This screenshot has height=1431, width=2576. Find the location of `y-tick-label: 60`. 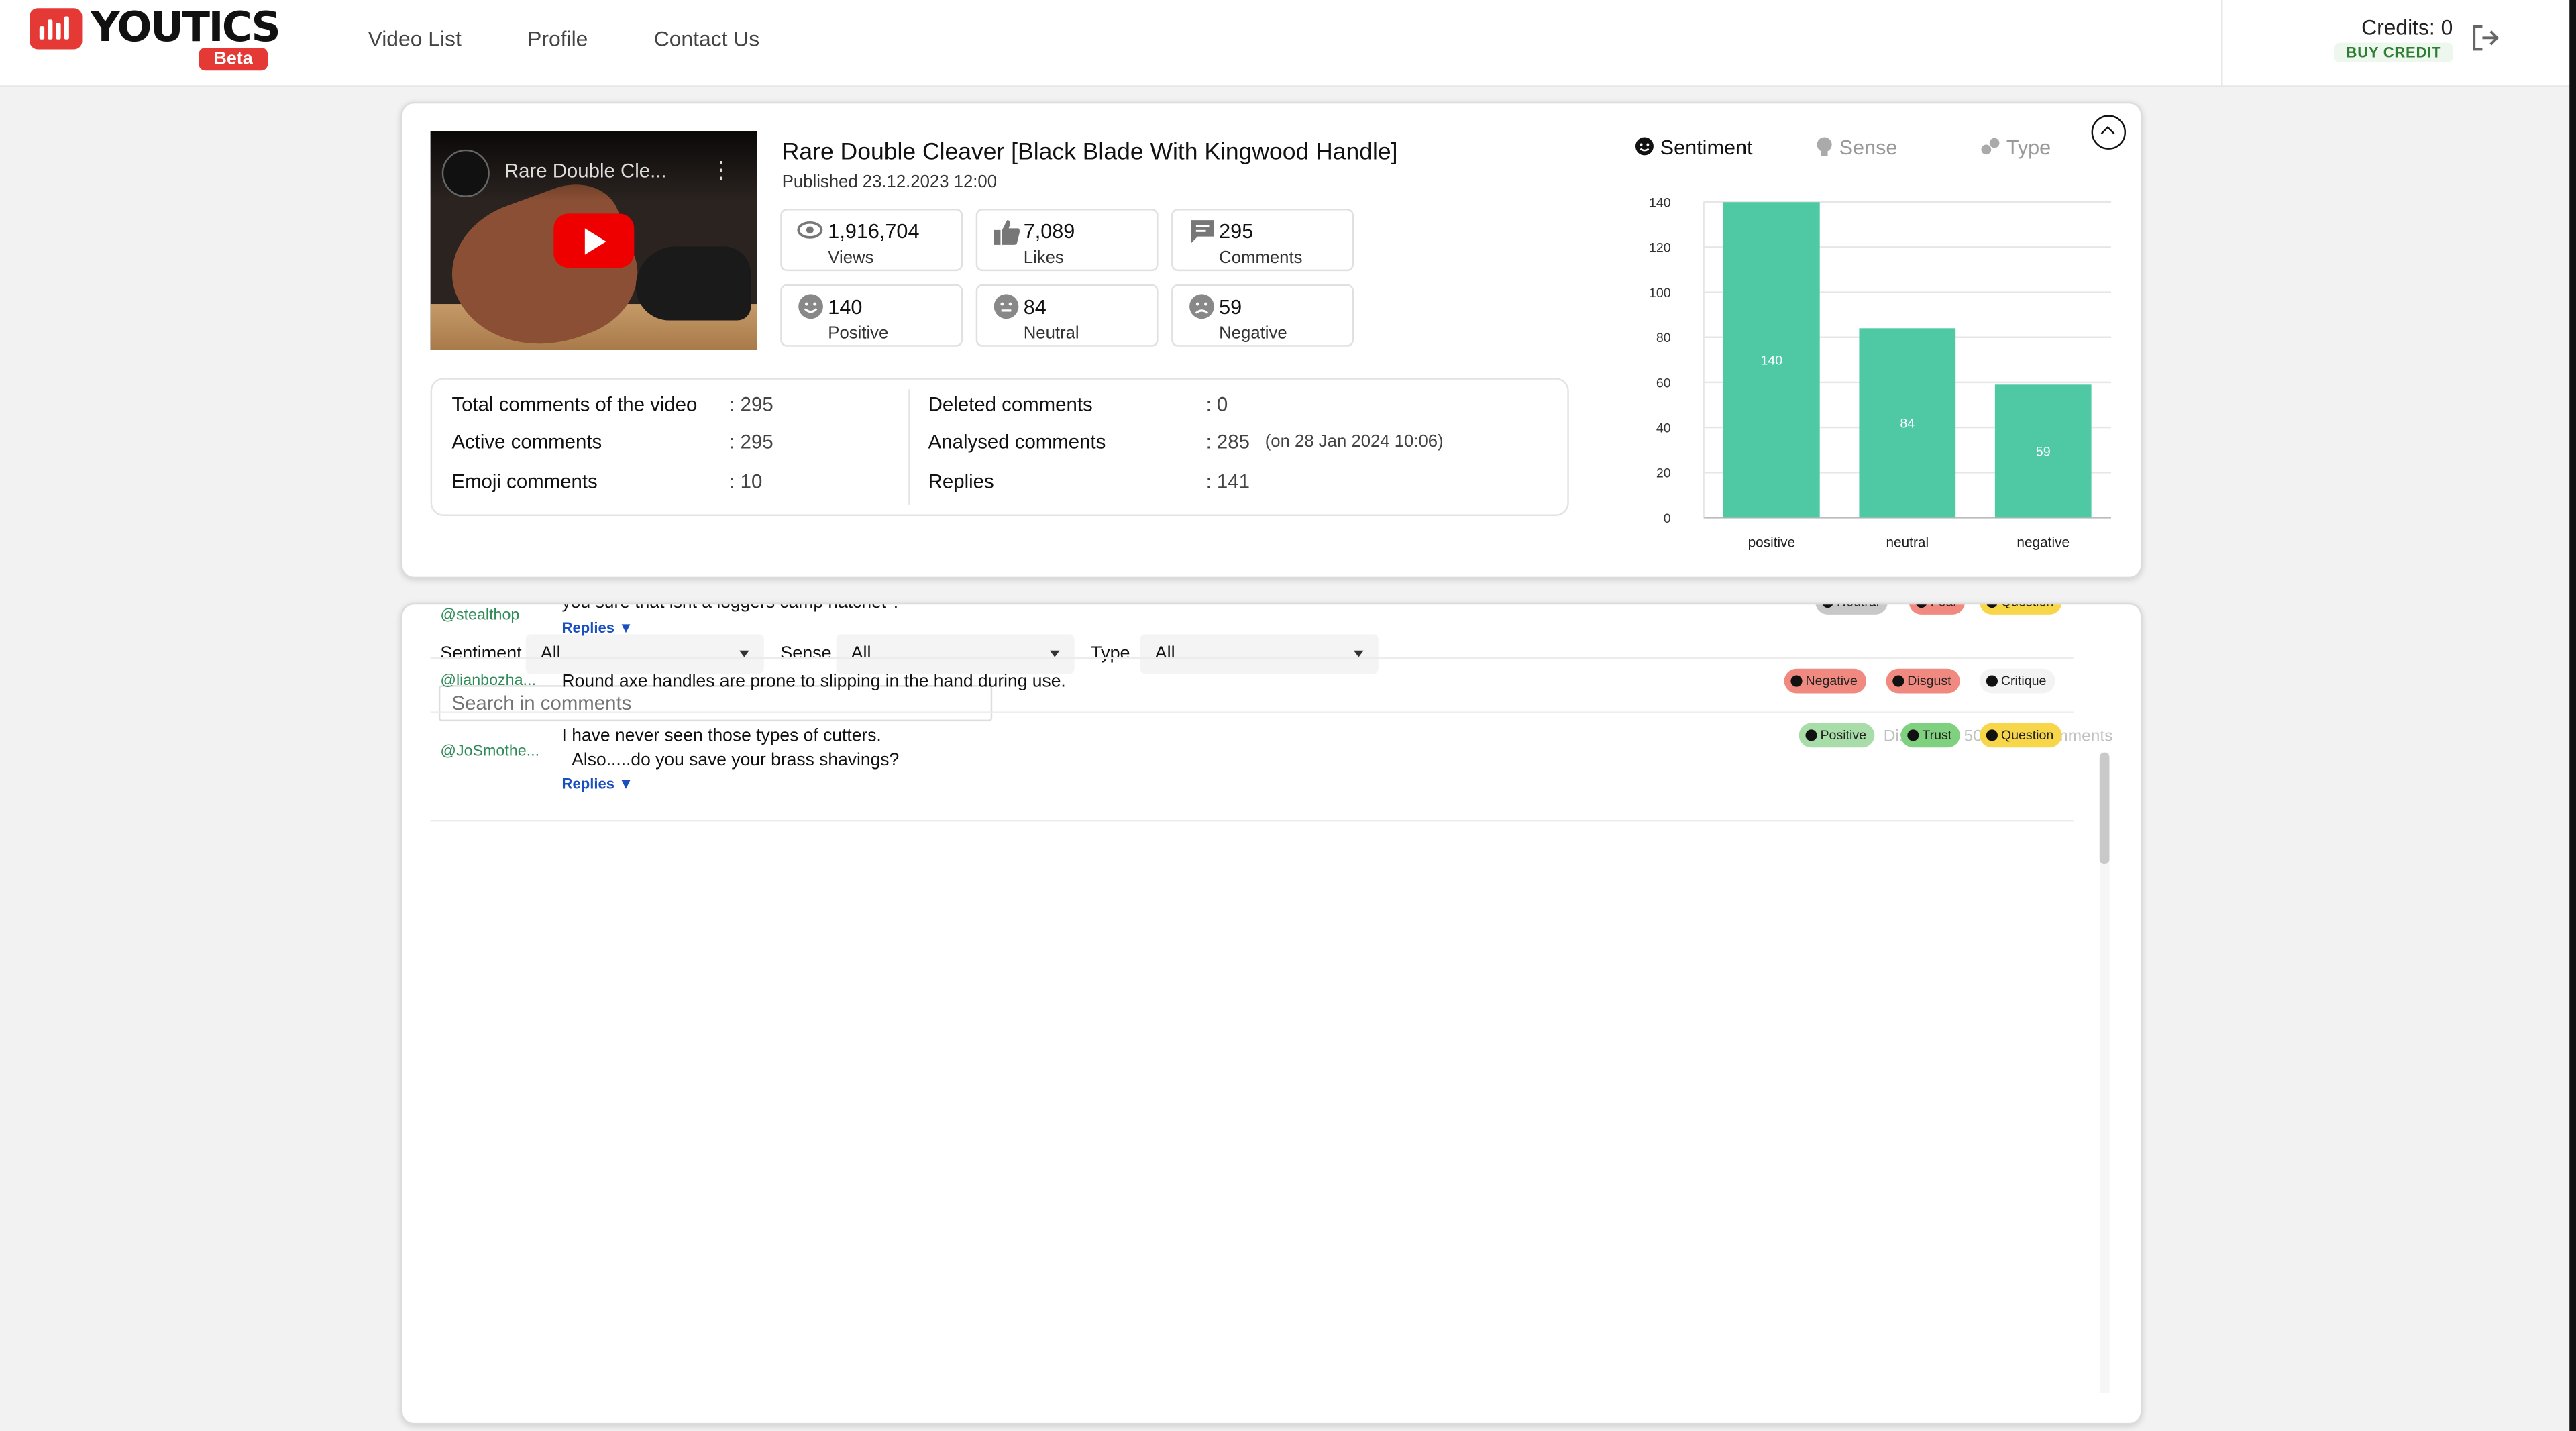

y-tick-label: 60 is located at coordinates (1663, 383).